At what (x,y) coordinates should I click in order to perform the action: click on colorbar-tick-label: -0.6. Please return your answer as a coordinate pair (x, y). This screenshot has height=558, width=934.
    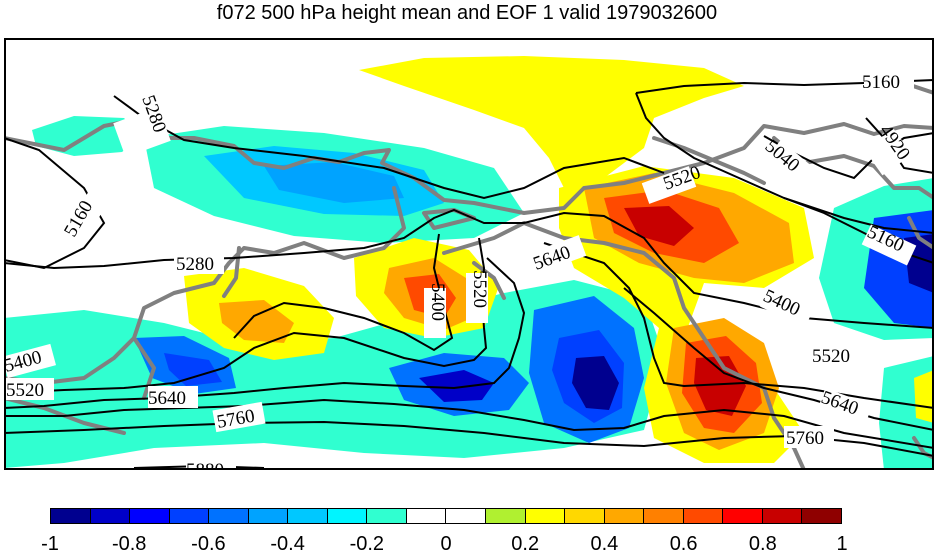
    Looking at the image, I should click on (208, 544).